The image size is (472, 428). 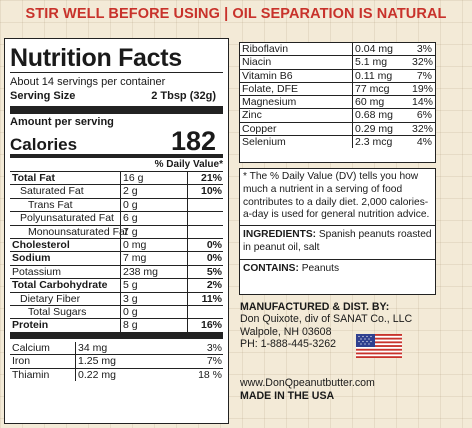 What do you see at coordinates (31, 347) in the screenshot?
I see `mineral-name: Calcium` at bounding box center [31, 347].